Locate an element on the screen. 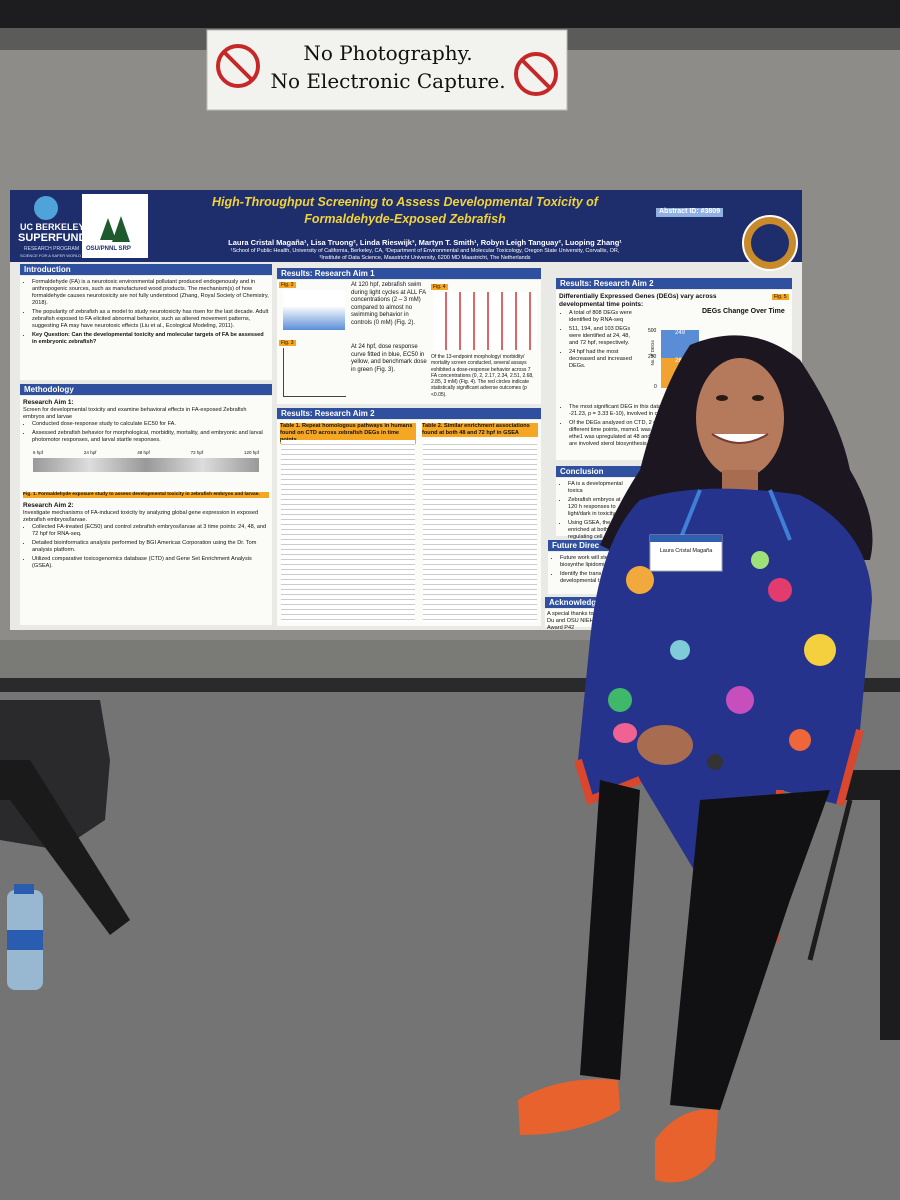 The height and width of the screenshot is (1200, 900). text: are involved sterol biosynthesis is located at coordinates (608, 443).